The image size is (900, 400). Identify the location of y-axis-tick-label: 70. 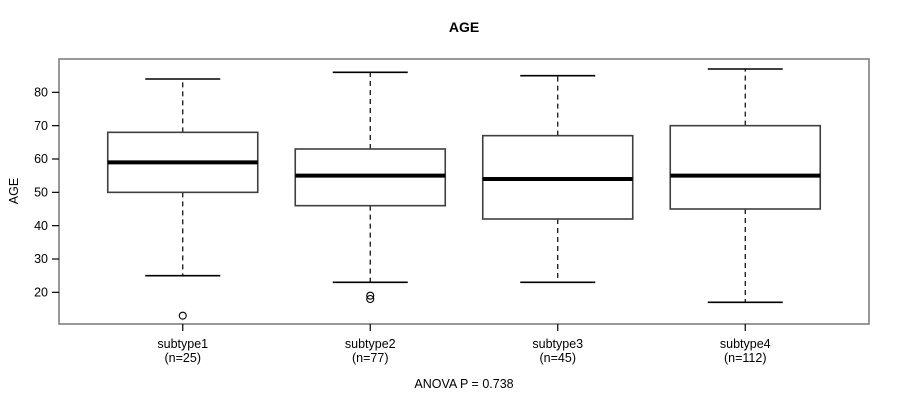
(41, 126).